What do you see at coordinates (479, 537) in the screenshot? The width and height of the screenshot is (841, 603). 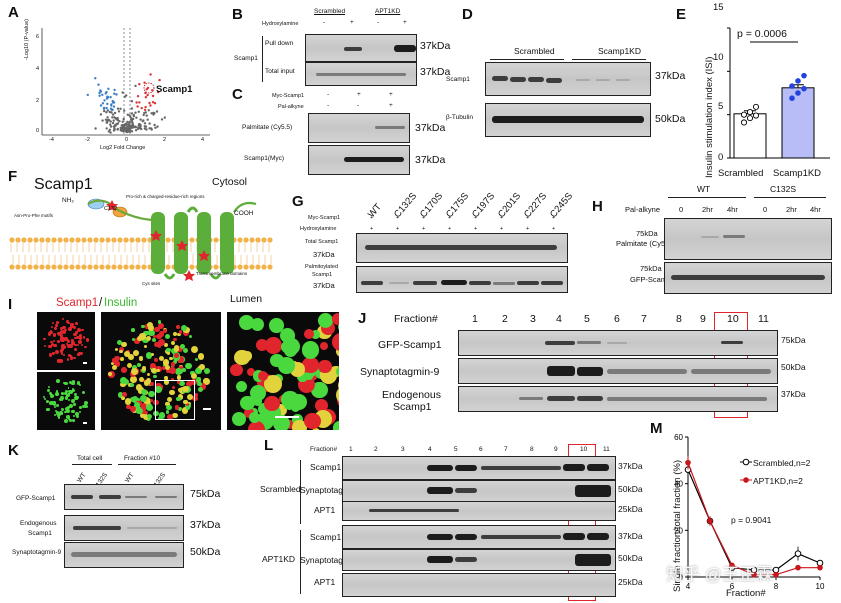 I see `l-blot-kd-scamp1` at bounding box center [479, 537].